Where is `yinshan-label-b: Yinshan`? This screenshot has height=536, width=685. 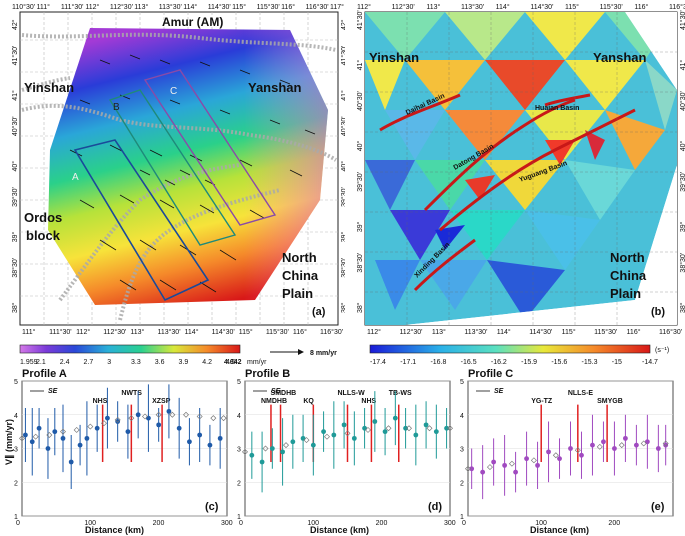
yinshan-label-b: Yinshan is located at coordinates (394, 57).